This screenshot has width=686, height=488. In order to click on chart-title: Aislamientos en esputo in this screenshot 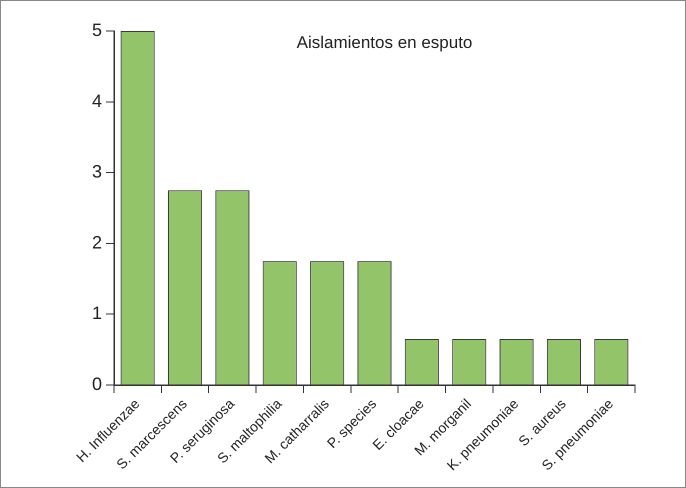, I will do `click(384, 42)`.